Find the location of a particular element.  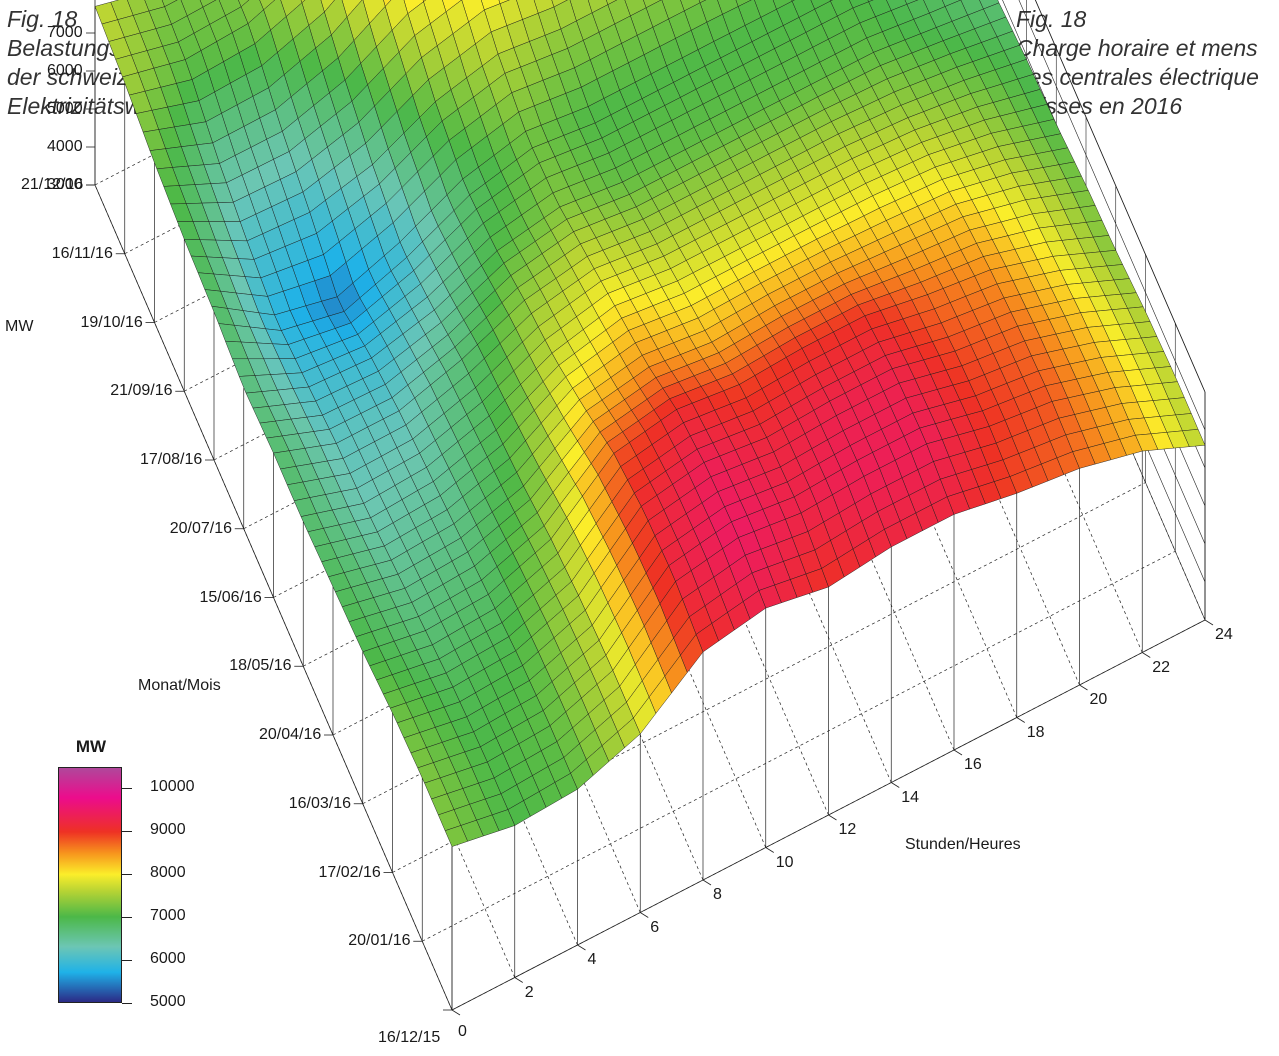

legend-tick-label: 10000 is located at coordinates (172, 787).